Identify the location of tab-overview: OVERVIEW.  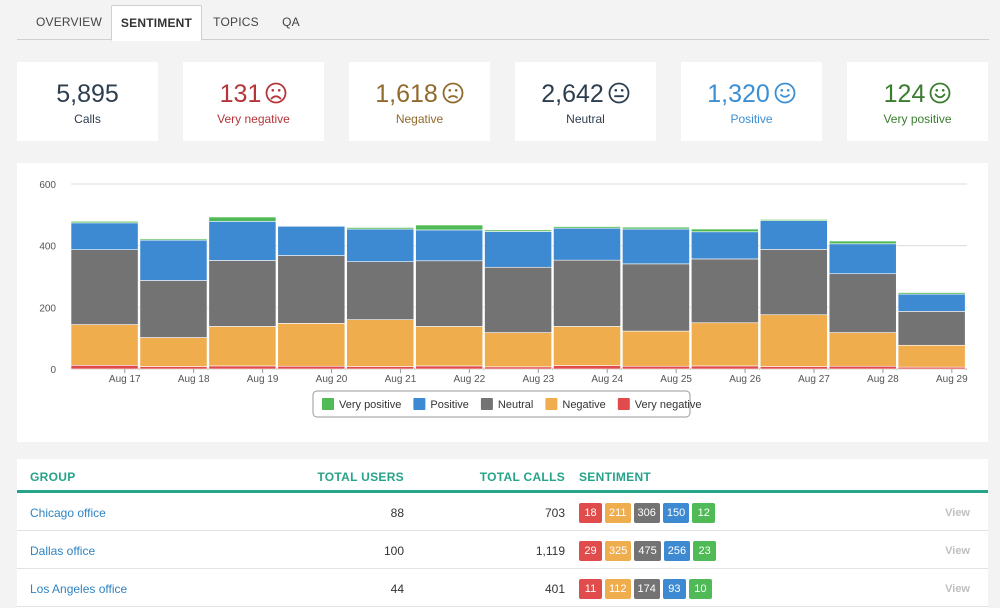
(69, 22).